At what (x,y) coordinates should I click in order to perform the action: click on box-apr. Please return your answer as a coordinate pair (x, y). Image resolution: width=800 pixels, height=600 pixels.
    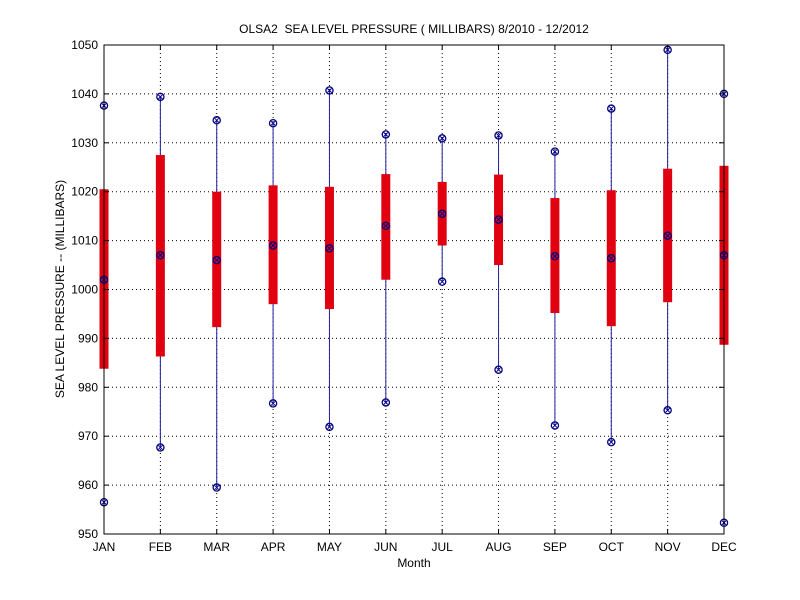
    Looking at the image, I should click on (273, 263).